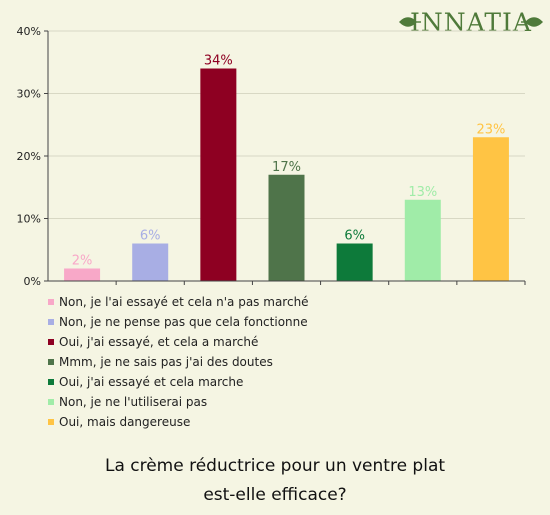  What do you see at coordinates (29, 156) in the screenshot?
I see `y-tick-label-2: 20%` at bounding box center [29, 156].